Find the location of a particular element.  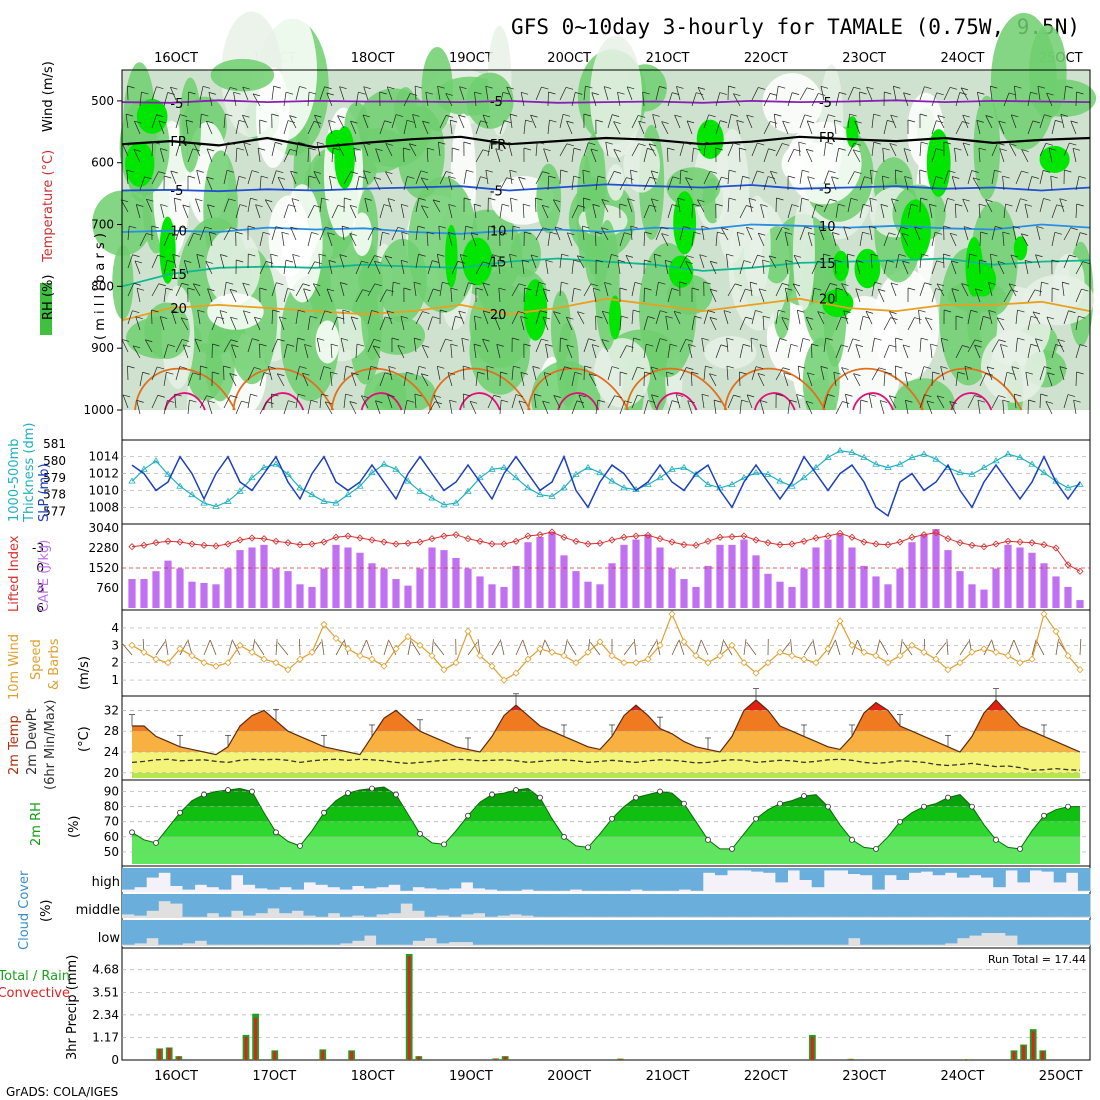

bottom-date-label: 16OCT is located at coordinates (176, 1076).